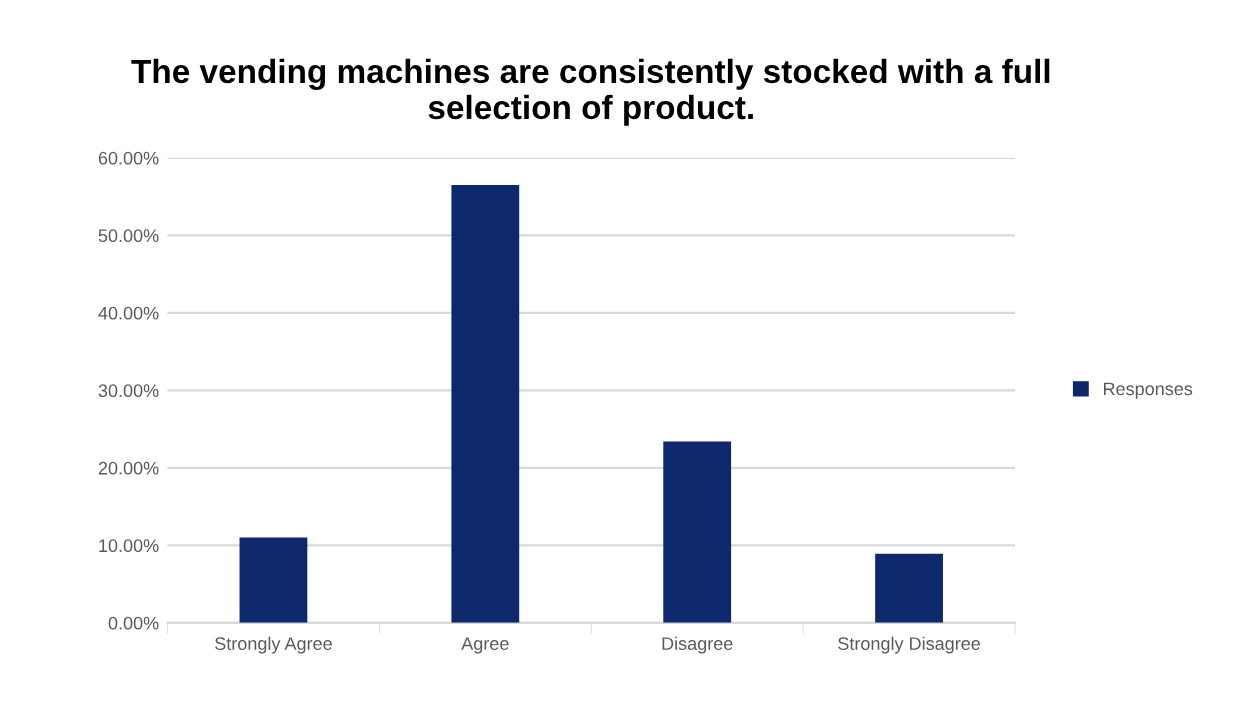 This screenshot has width=1250, height=711. What do you see at coordinates (128, 468) in the screenshot?
I see `y-tick-label: 20.00%` at bounding box center [128, 468].